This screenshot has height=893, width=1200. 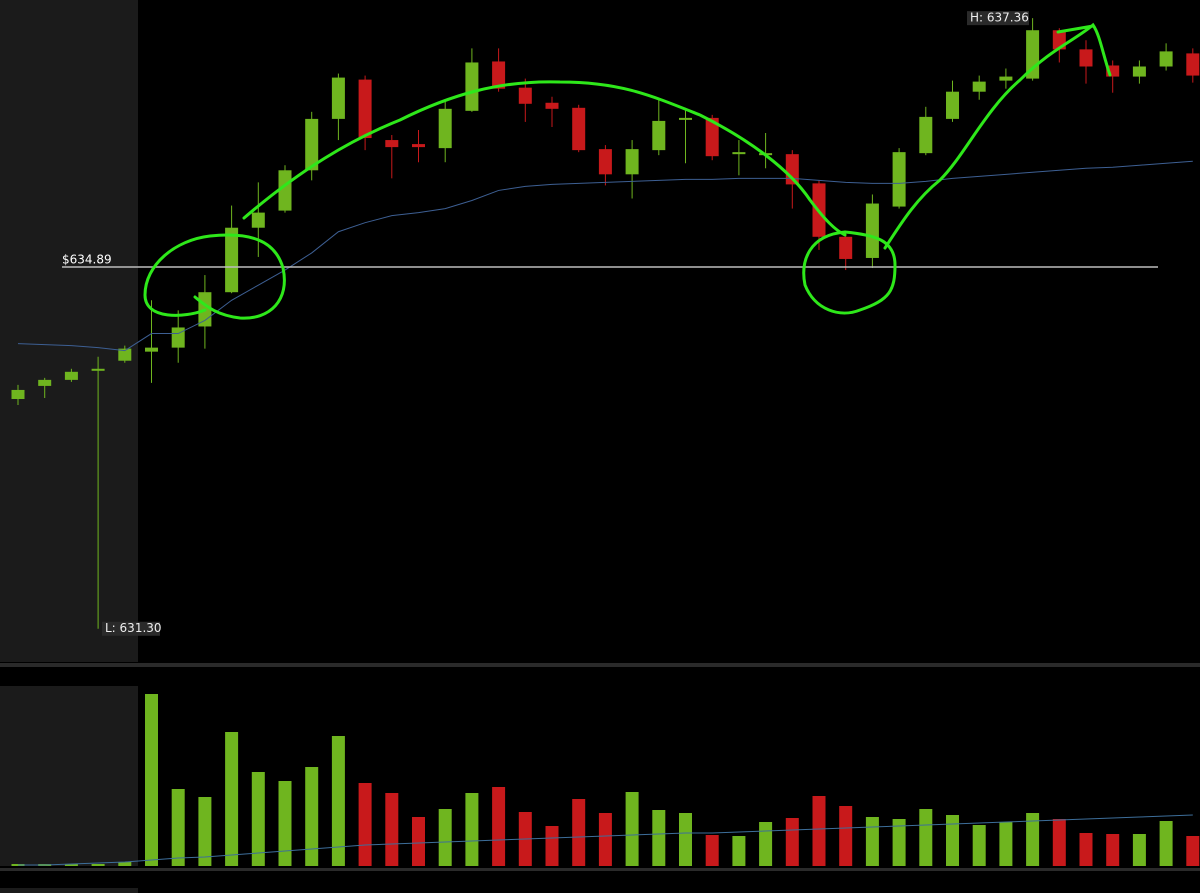 I want to click on price-line-label: $634.89, so click(x=87, y=260).